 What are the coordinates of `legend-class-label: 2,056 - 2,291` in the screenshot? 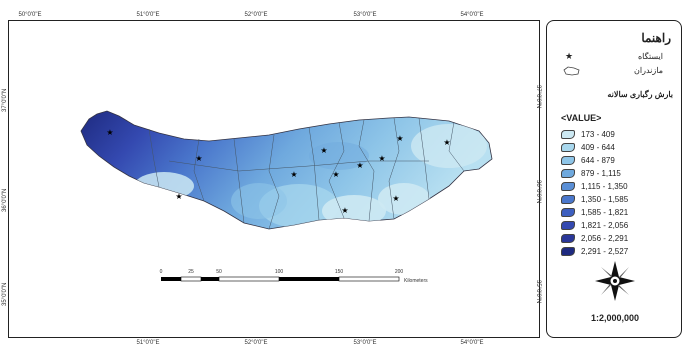 It's located at (605, 238).